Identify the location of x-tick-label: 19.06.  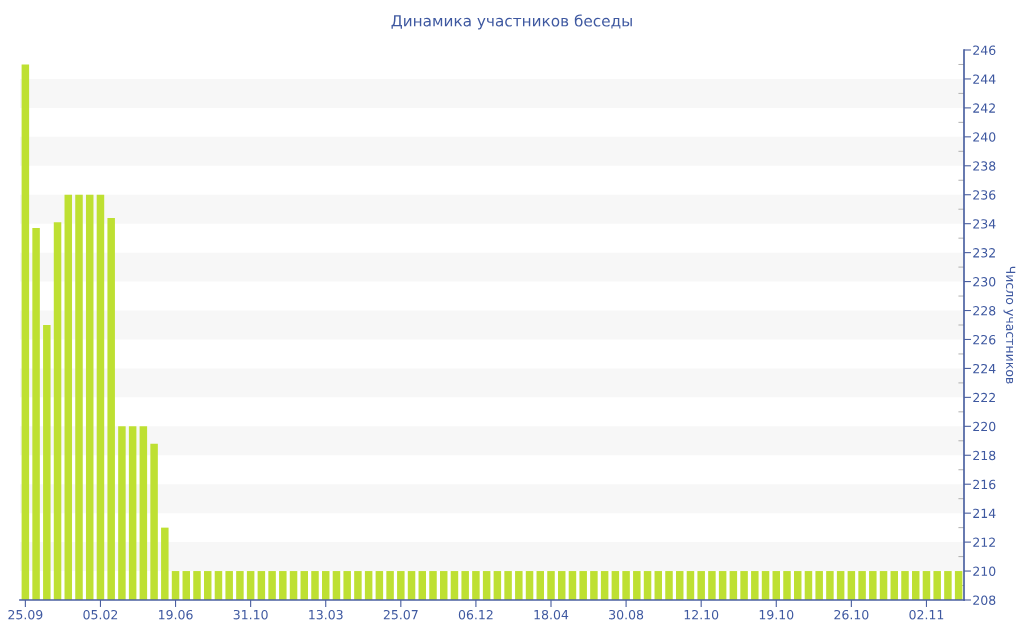
(176, 614).